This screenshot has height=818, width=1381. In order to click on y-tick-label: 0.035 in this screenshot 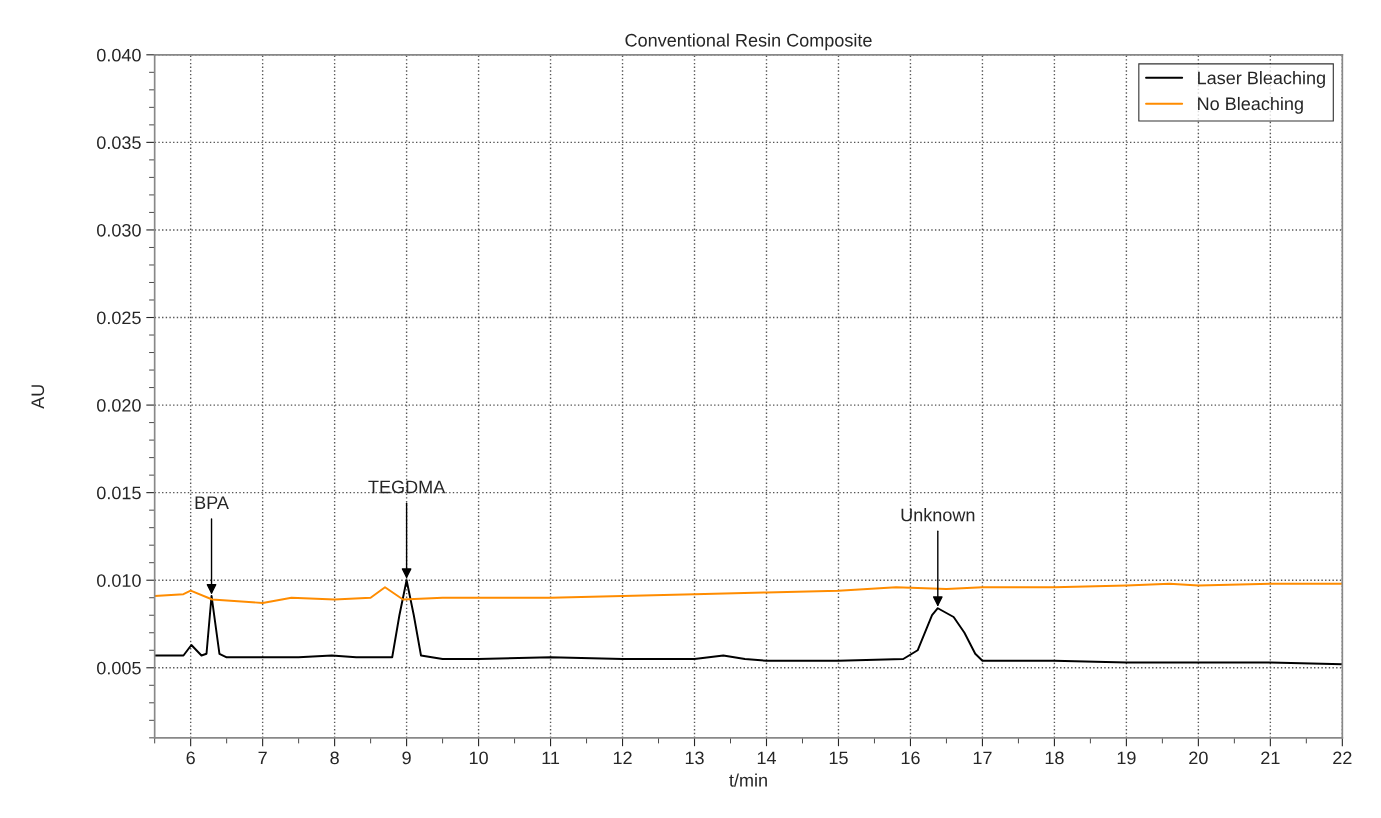, I will do `click(119, 143)`.